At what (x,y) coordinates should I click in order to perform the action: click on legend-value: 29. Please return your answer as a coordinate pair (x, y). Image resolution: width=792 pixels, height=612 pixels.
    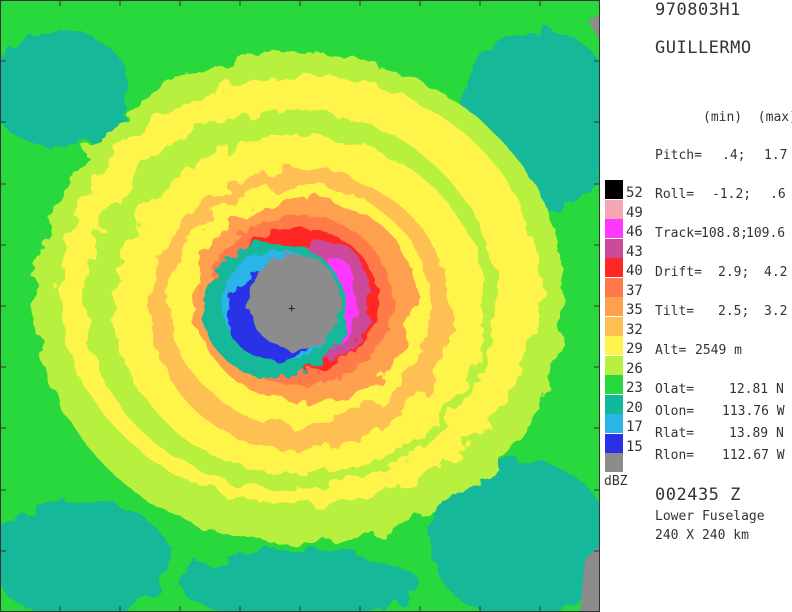
    Looking at the image, I should click on (634, 349).